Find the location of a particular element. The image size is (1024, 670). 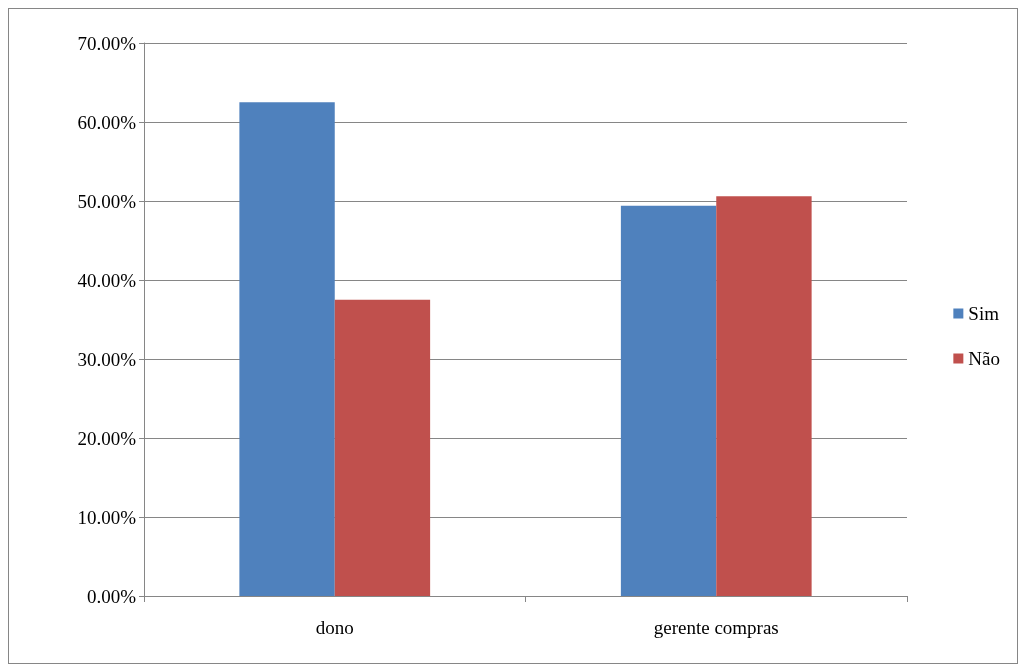

y-tick-label: 60.00% is located at coordinates (107, 122).